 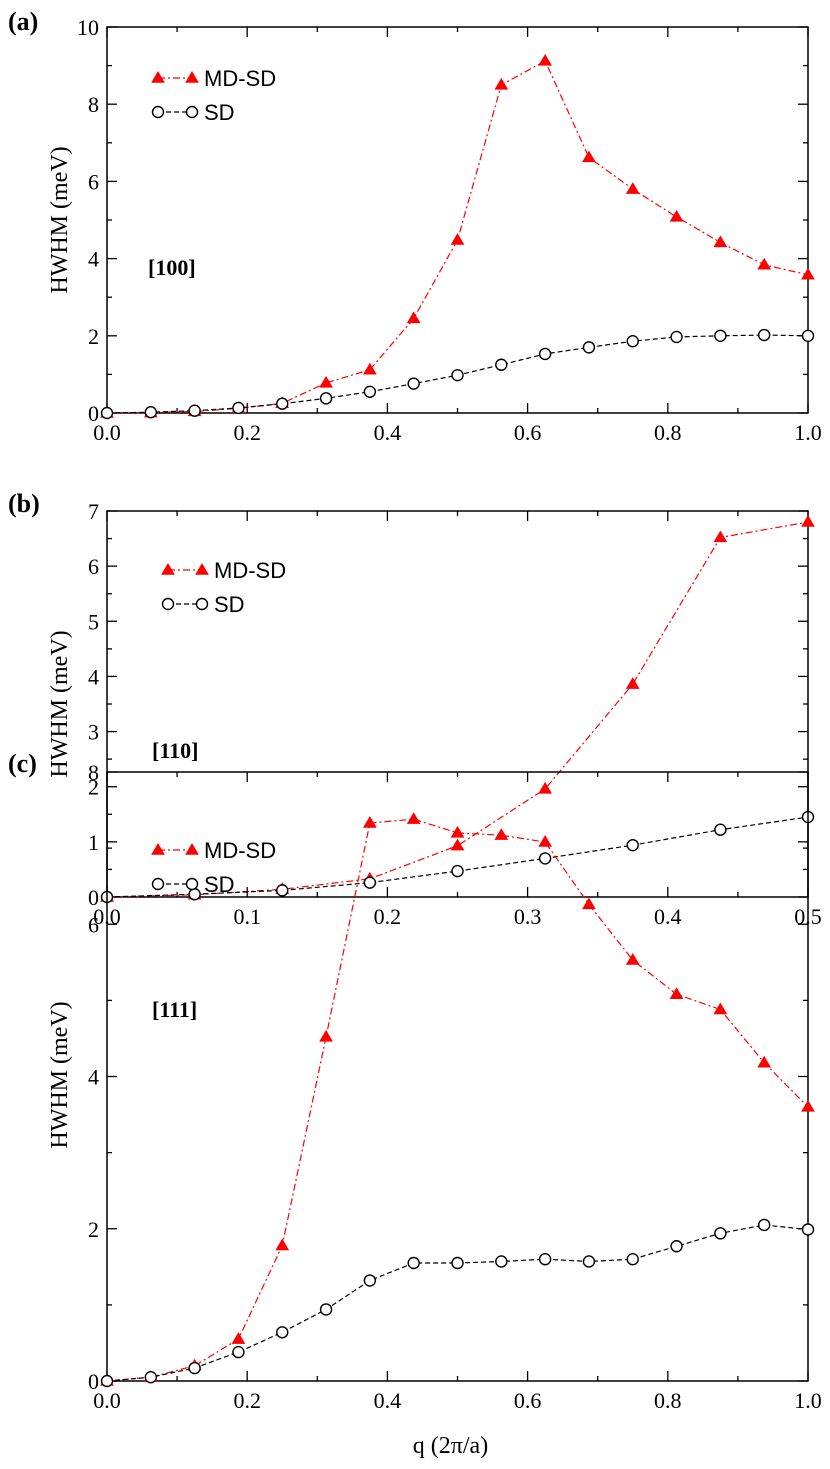 What do you see at coordinates (528, 916) in the screenshot?
I see `x-tick-label: 0.3` at bounding box center [528, 916].